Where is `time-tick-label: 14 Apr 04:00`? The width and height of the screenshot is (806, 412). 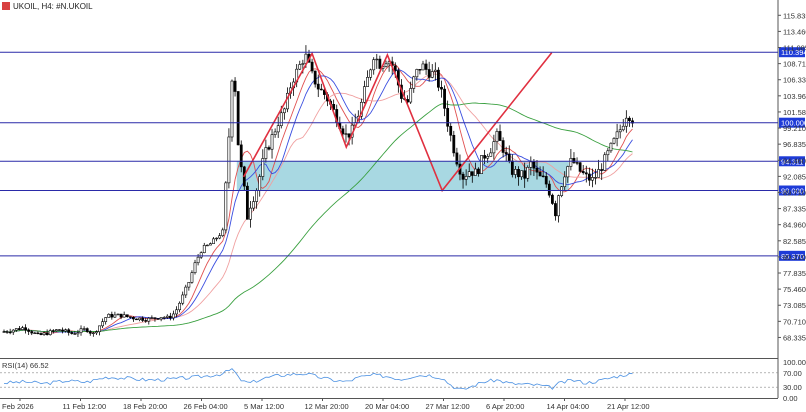 time-tick-label: 14 Apr 04:00 is located at coordinates (568, 406).